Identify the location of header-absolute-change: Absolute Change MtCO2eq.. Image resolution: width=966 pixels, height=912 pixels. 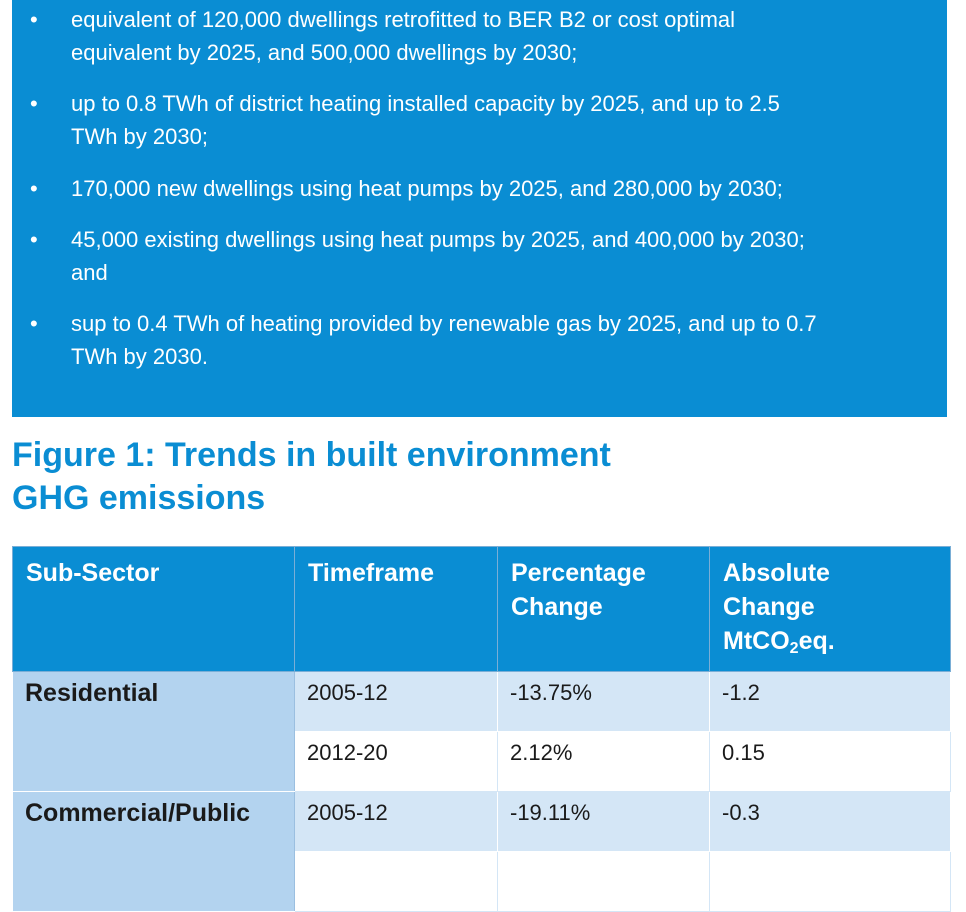
(830, 609).